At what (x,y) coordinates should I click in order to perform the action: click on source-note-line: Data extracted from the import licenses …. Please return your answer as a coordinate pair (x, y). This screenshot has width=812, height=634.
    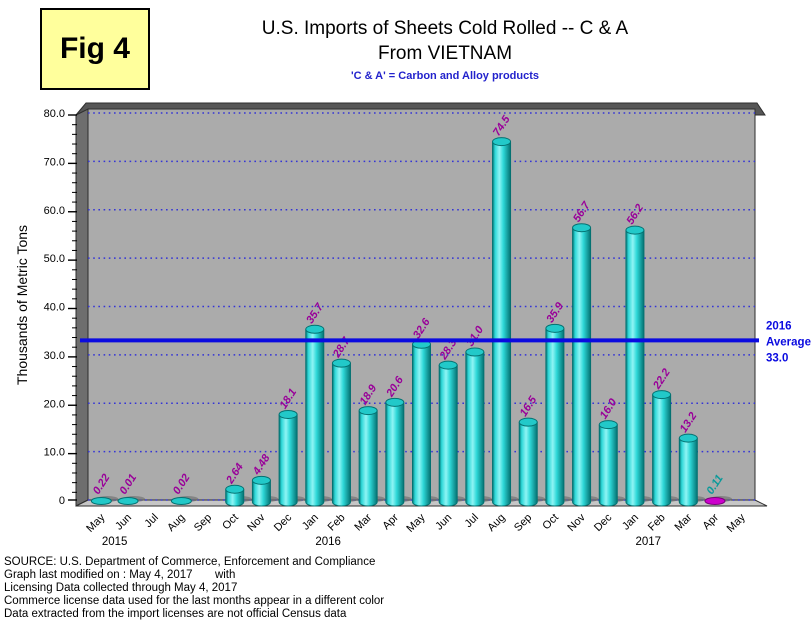
    Looking at the image, I should click on (175, 614).